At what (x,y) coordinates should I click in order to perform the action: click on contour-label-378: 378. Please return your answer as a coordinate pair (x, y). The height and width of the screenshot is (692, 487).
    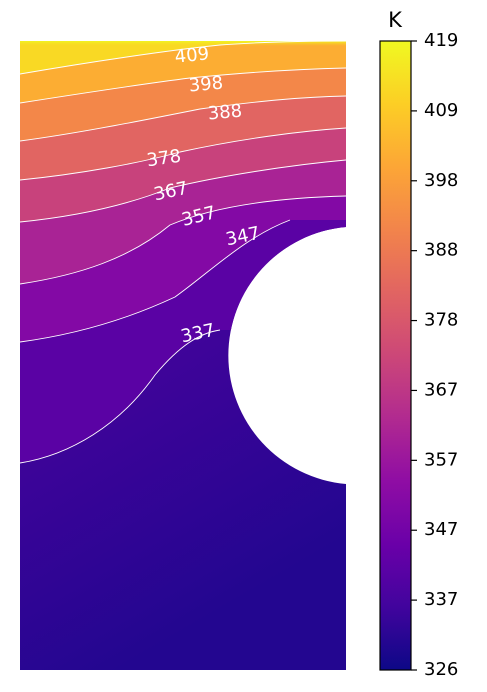
    Looking at the image, I should click on (163, 159).